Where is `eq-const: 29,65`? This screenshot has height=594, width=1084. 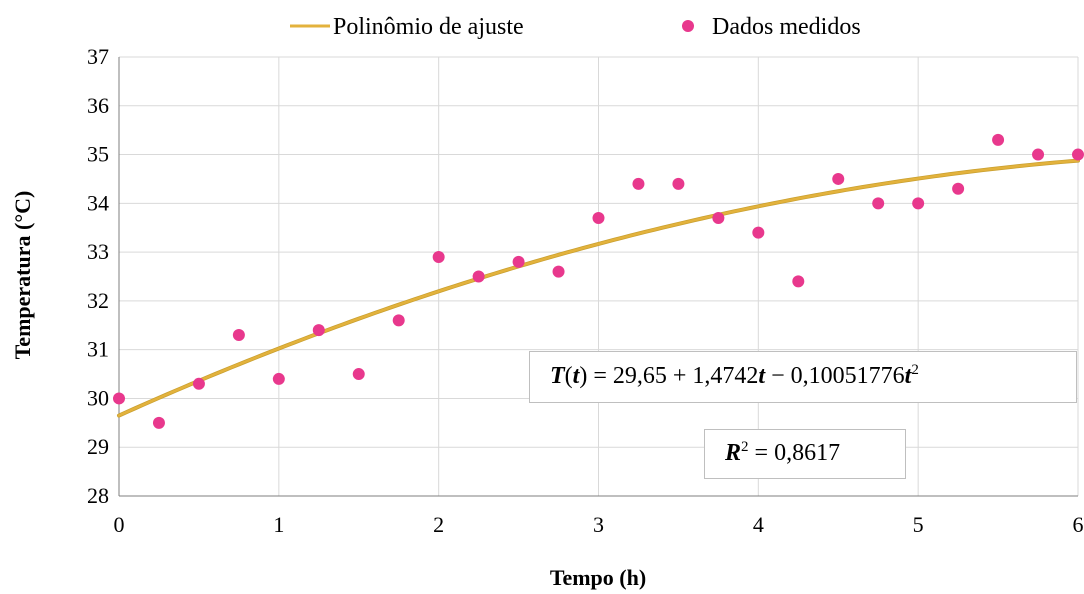 eq-const: 29,65 is located at coordinates (639, 376).